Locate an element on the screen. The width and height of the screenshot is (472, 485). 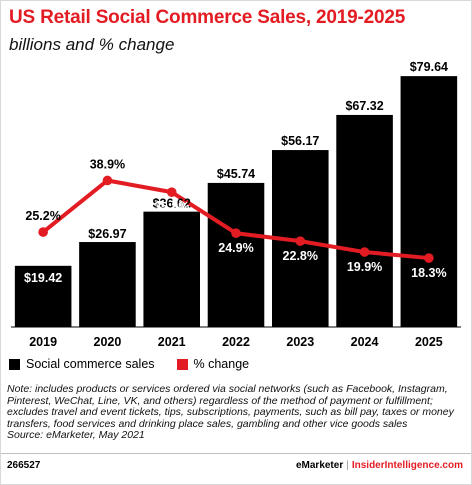
source-text: Source: eMarketer, May 2021 is located at coordinates (76, 435).